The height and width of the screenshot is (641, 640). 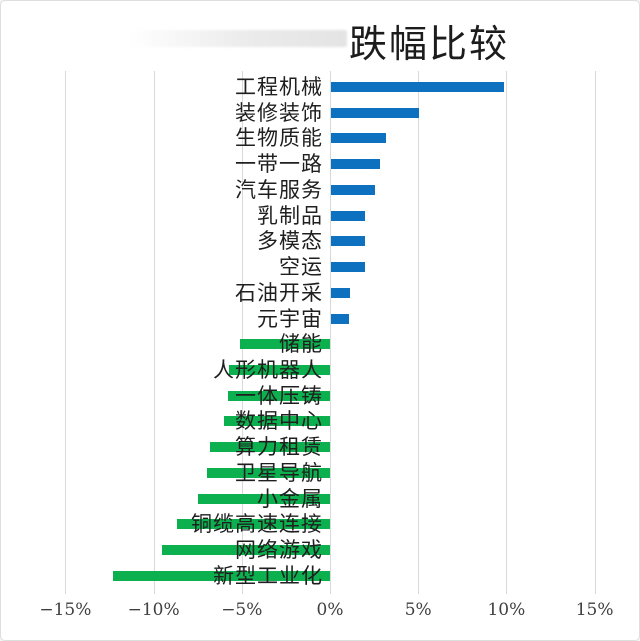 I want to click on chart-title: 跌幅比较, so click(x=428, y=44).